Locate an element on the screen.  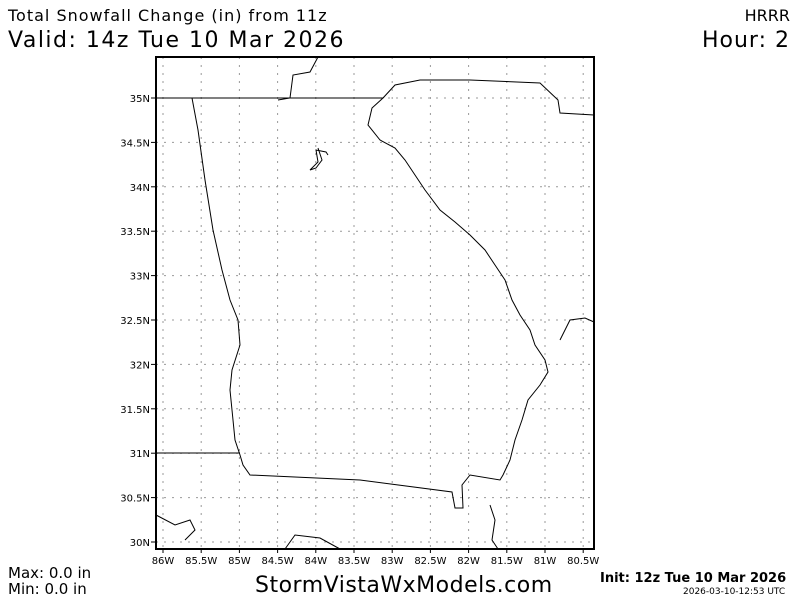
lat-label: 30.5N is located at coordinates (135, 499).